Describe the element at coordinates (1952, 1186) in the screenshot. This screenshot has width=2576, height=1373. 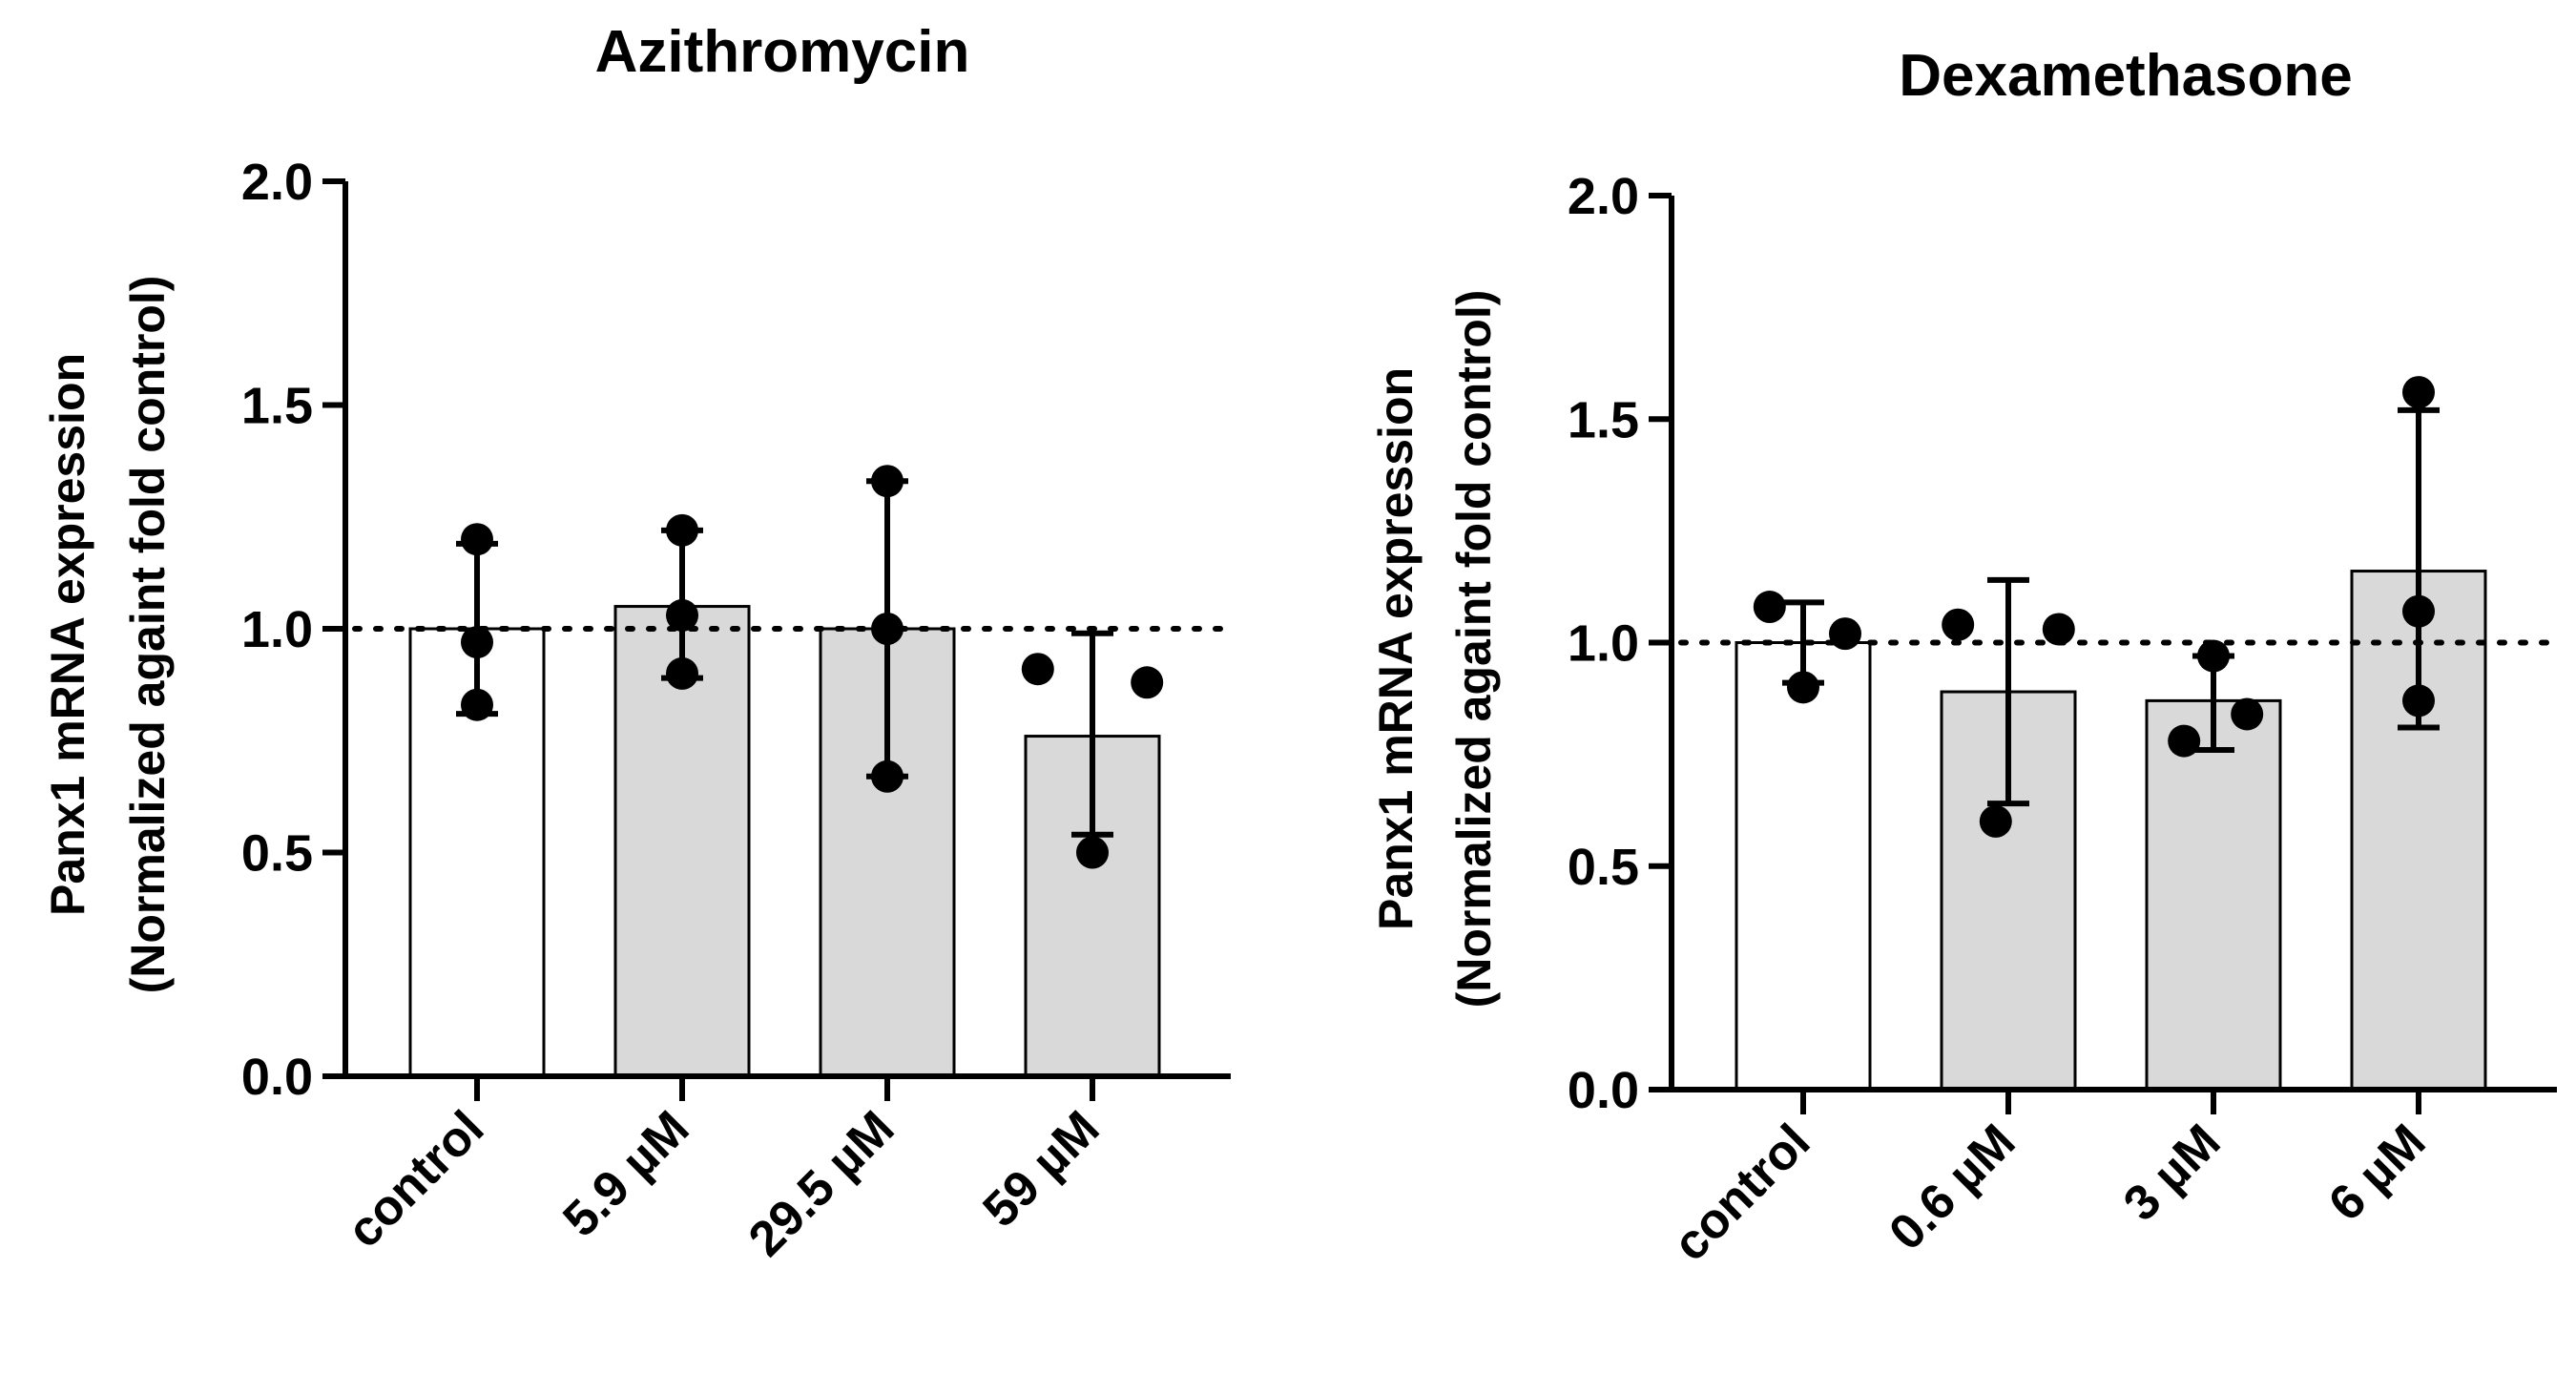
I see `x-tick-label: 0.6 µM` at that location.